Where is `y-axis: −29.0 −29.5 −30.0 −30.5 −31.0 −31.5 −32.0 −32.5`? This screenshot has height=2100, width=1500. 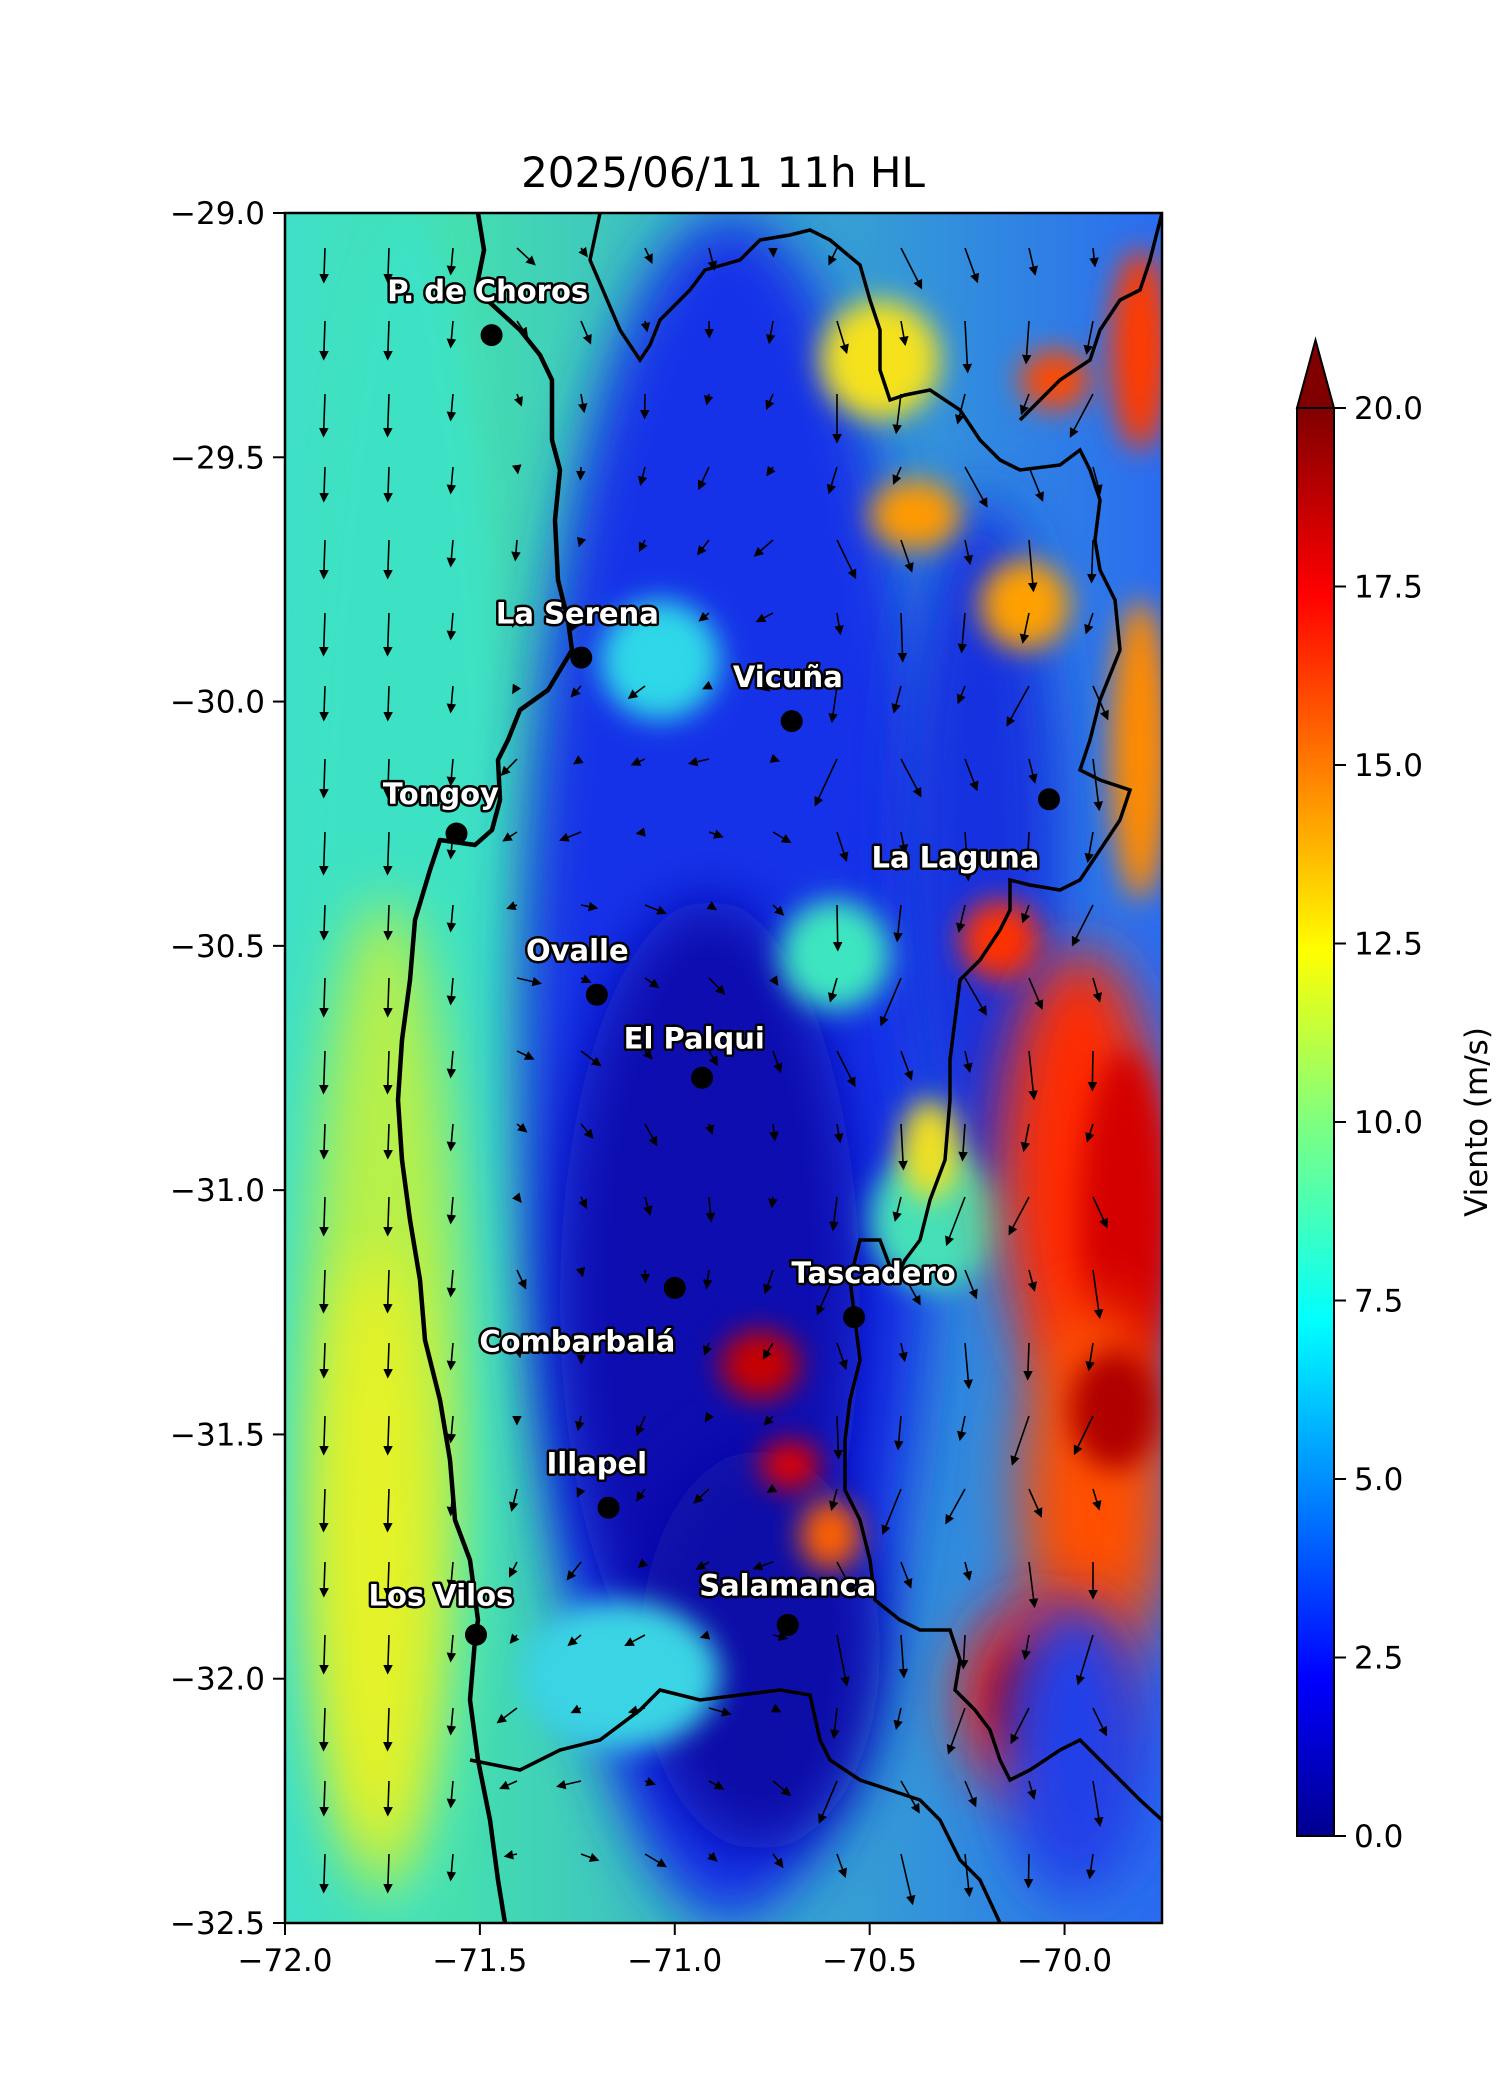 y-axis: −29.0 −29.5 −30.0 −30.5 −31.0 −31.5 −32.0 −32.5 is located at coordinates (227, 1069).